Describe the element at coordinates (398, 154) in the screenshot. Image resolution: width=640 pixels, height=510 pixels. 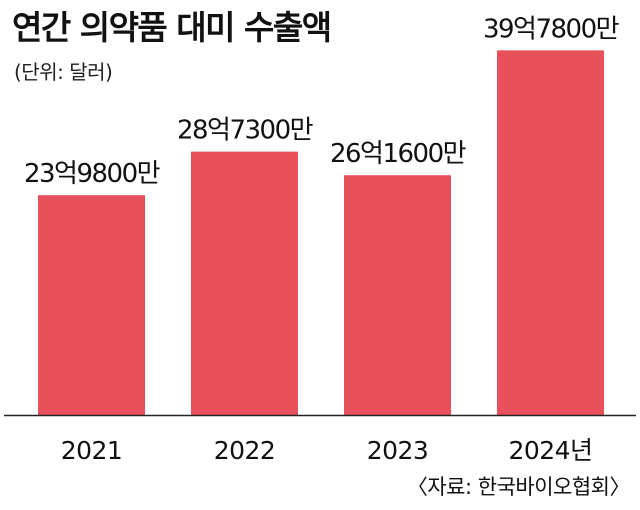
I see `data-label: 26억1600만` at that location.